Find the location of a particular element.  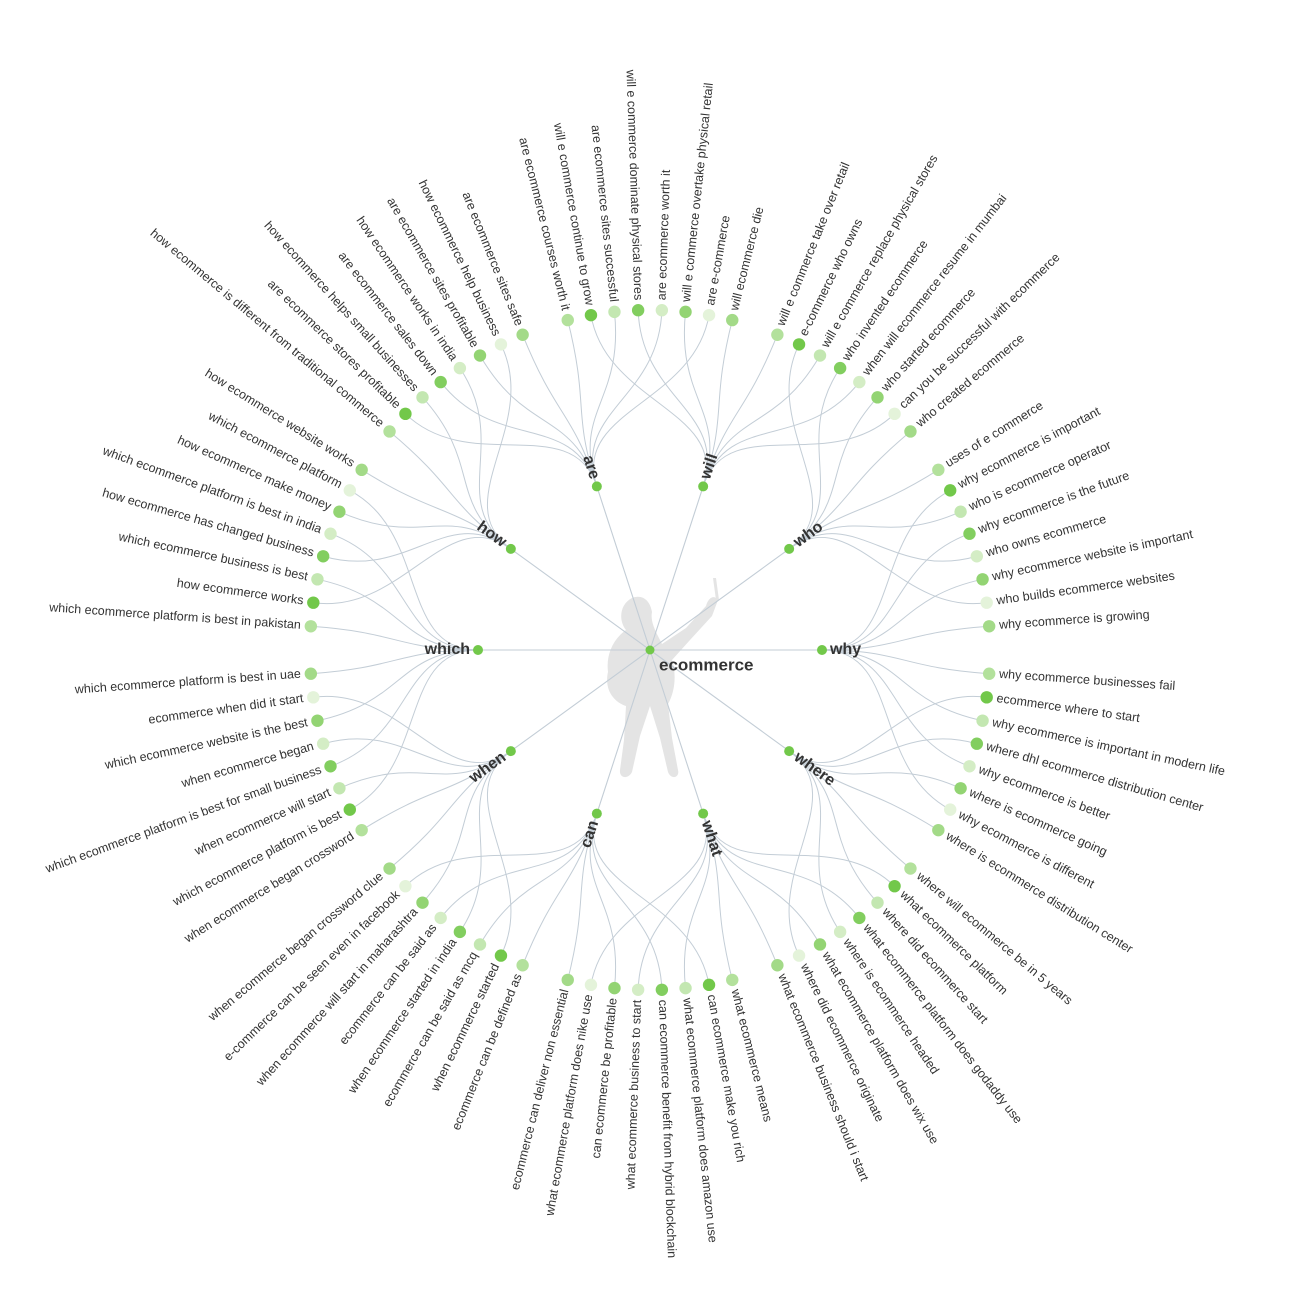

branch-label-where: where is located at coordinates (814, 769).